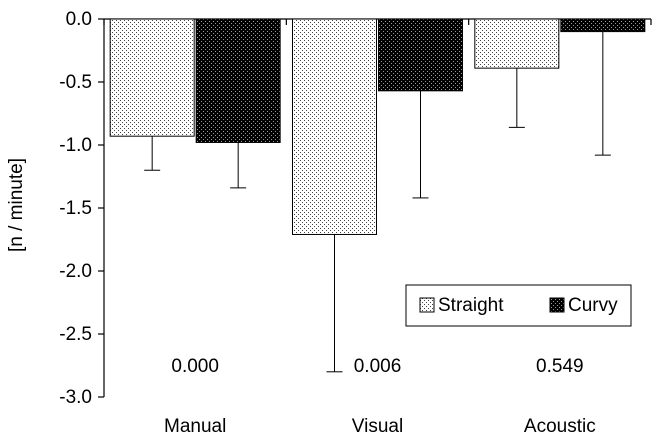 Image resolution: width=658 pixels, height=441 pixels. I want to click on bar-curvy-manual, so click(238, 80).